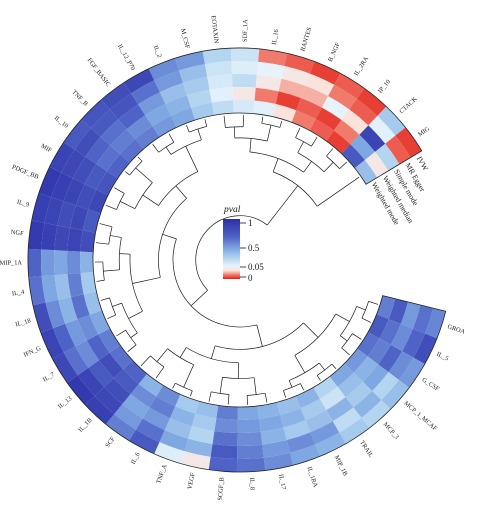 The width and height of the screenshot is (485, 505). What do you see at coordinates (221, 488) in the screenshot?
I see `cytokine-label: SCGF_B` at bounding box center [221, 488].